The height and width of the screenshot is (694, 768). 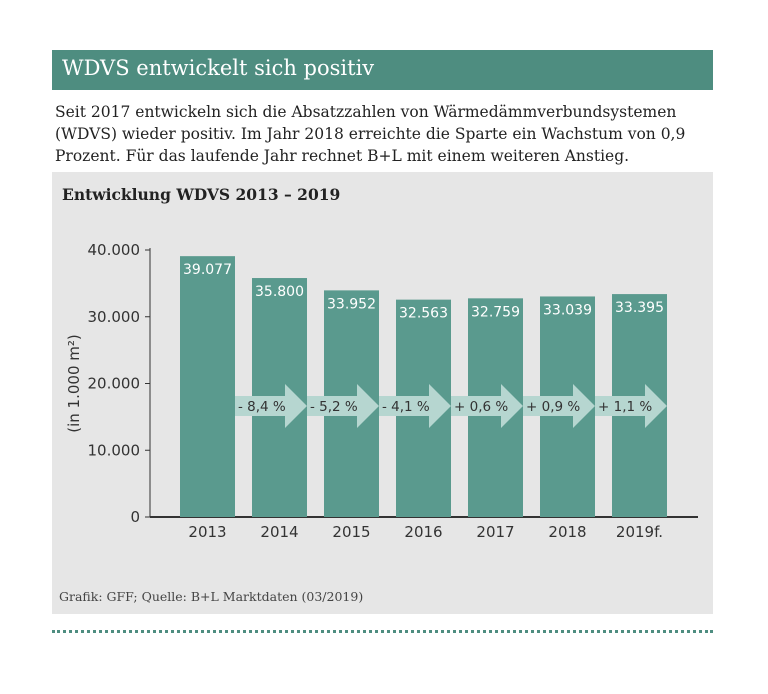 What do you see at coordinates (114, 250) in the screenshot?
I see `y-tick-label: 40.000` at bounding box center [114, 250].